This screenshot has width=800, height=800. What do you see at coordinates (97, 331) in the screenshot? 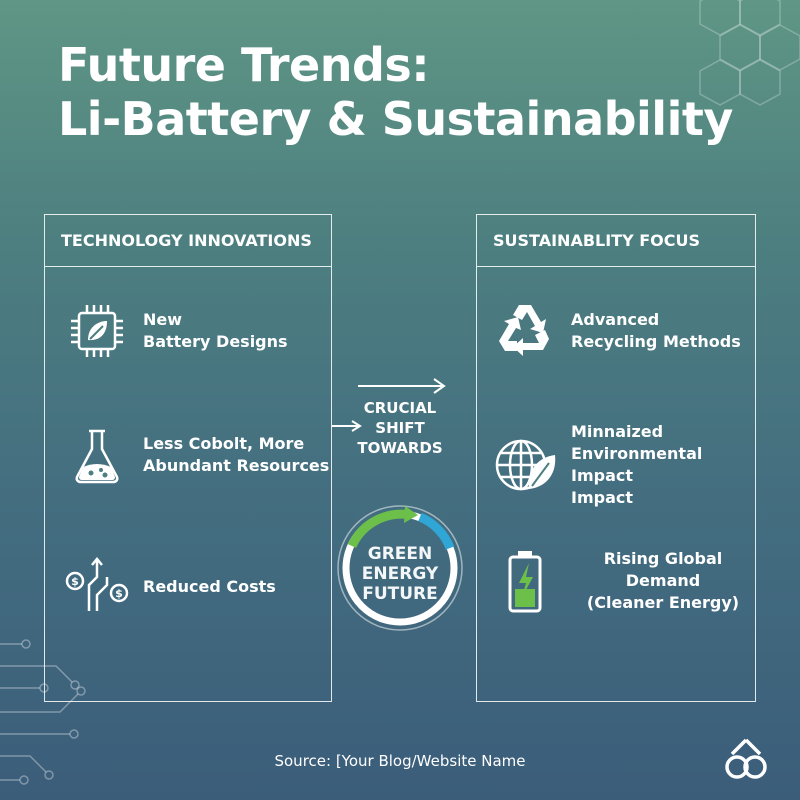
I see `chip-leaf-icon` at bounding box center [97, 331].